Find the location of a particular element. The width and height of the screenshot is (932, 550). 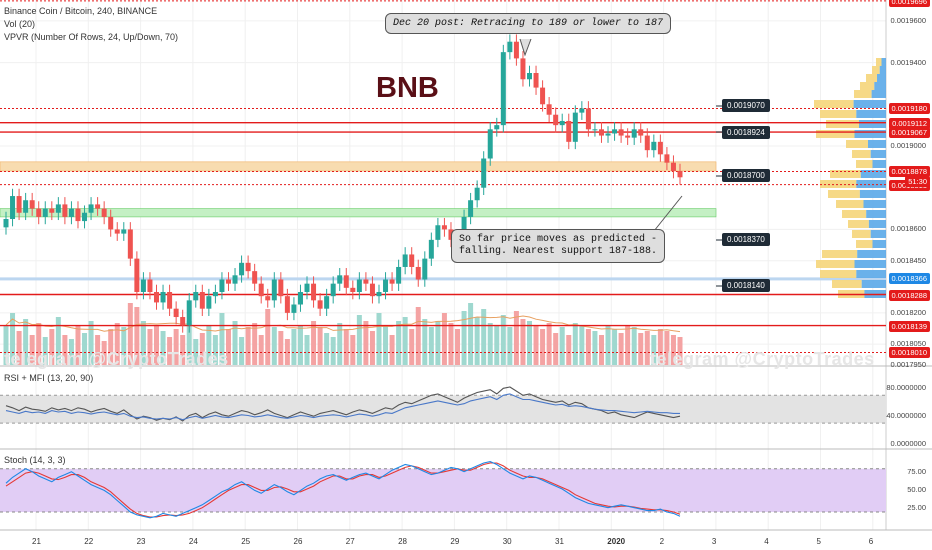

time-tick: 21 is located at coordinates (36, 541).